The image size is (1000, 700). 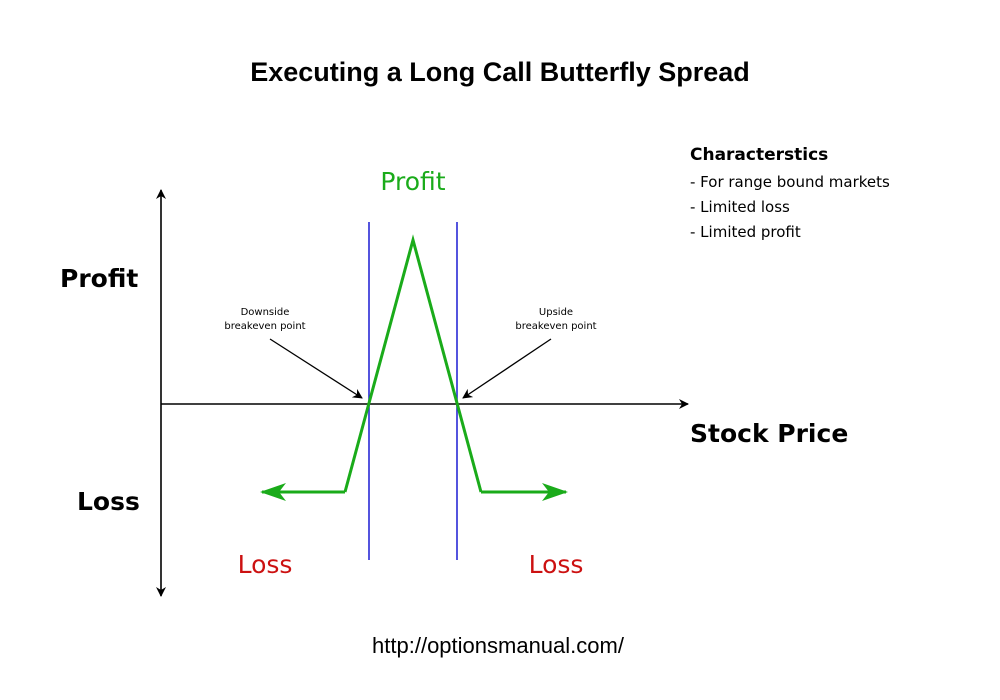 I want to click on payoff-line, so click(x=413, y=363).